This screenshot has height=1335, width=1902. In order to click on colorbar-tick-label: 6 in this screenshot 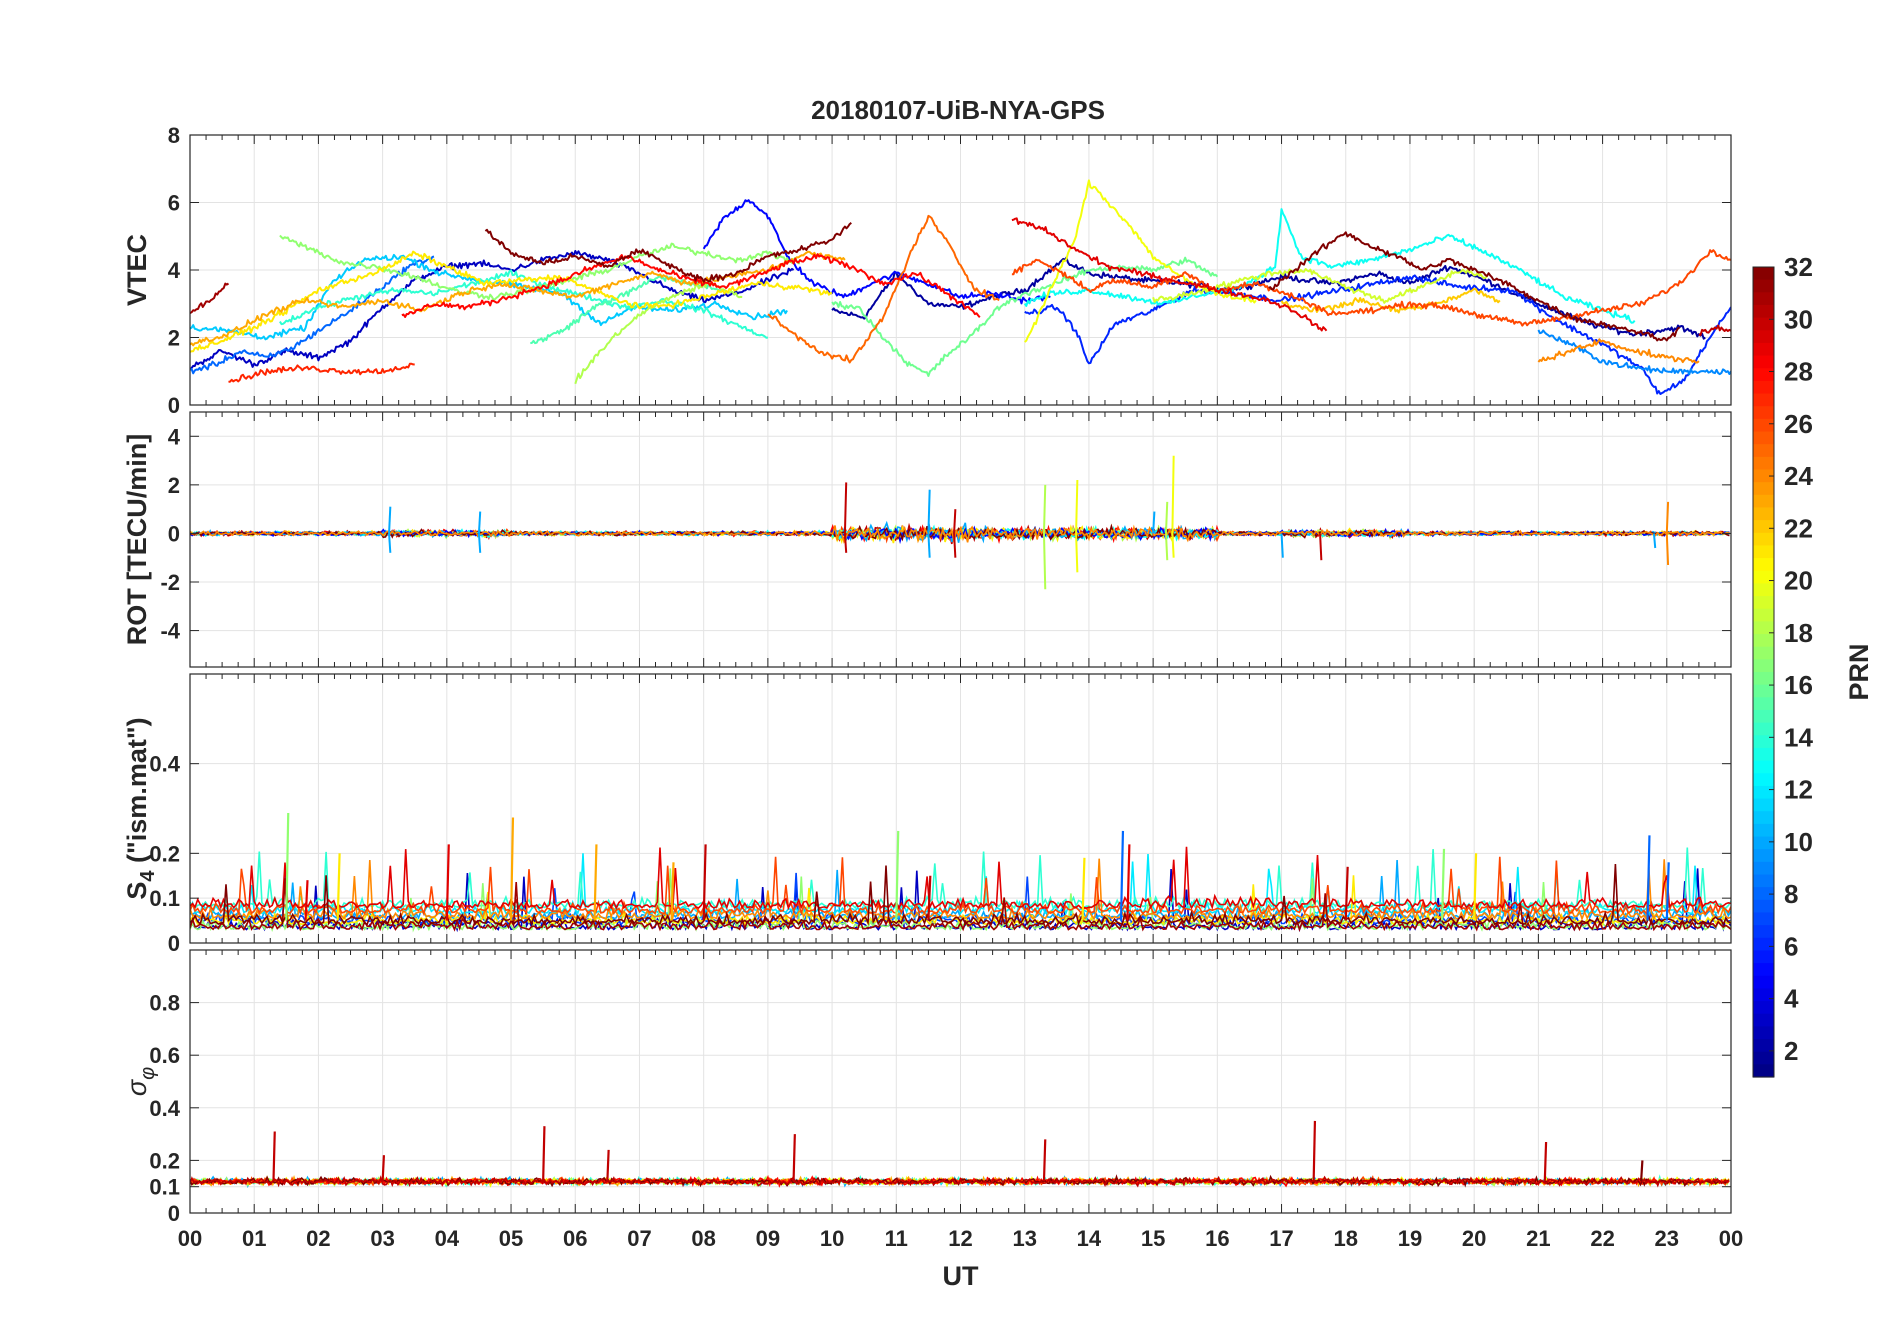, I will do `click(1791, 946)`.